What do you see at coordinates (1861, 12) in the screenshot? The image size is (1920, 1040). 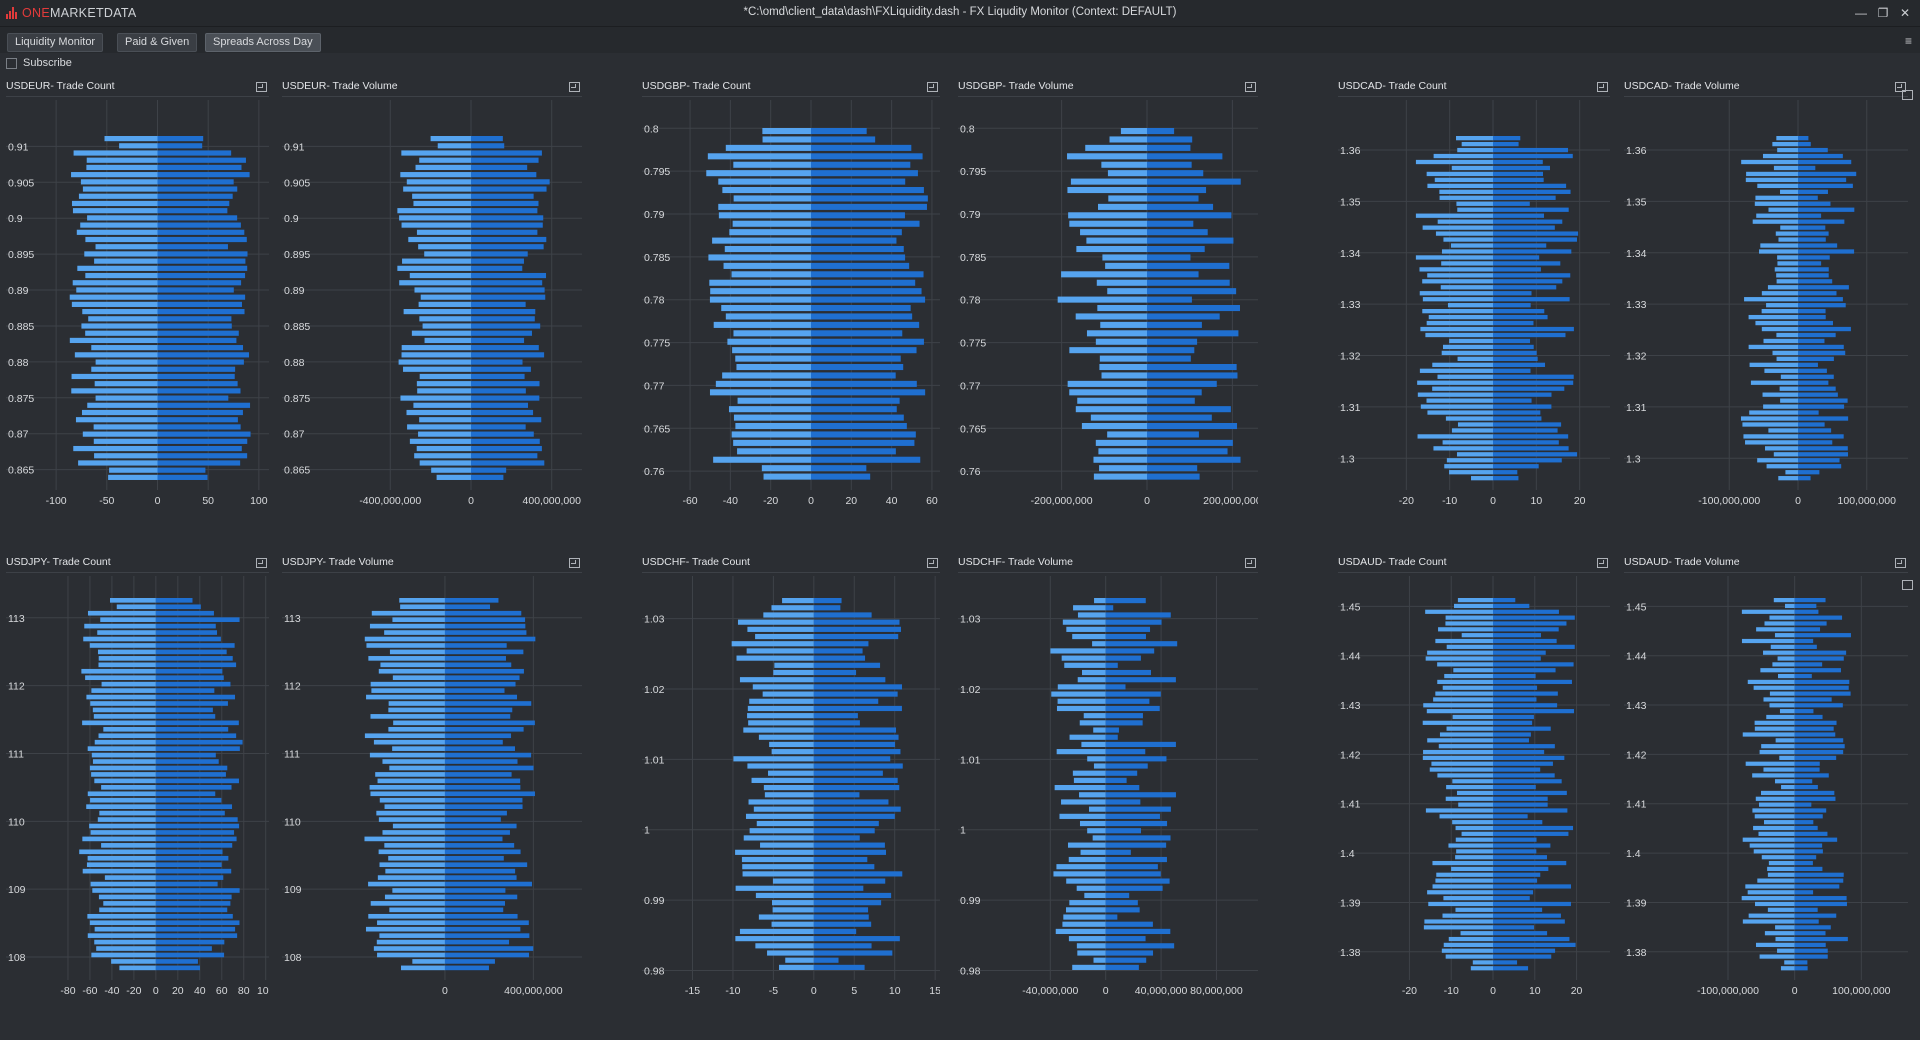 I see `minimize-button: —` at bounding box center [1861, 12].